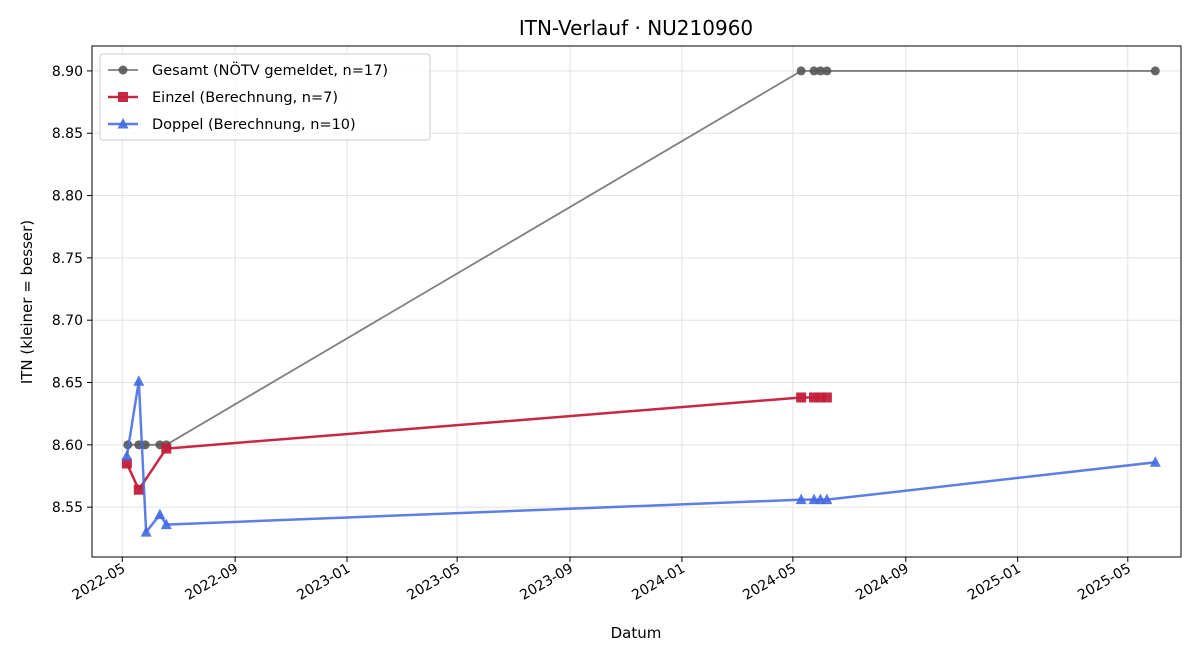  I want to click on y-tick-label: 8.90, so click(67, 72).